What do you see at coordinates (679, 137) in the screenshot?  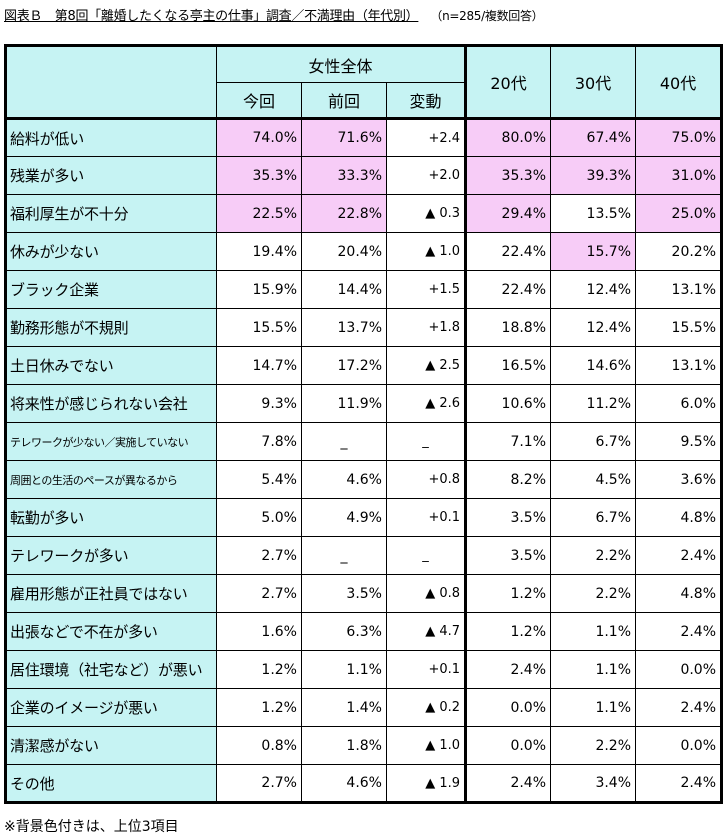 I see `cell-age-40s: 75.0%` at bounding box center [679, 137].